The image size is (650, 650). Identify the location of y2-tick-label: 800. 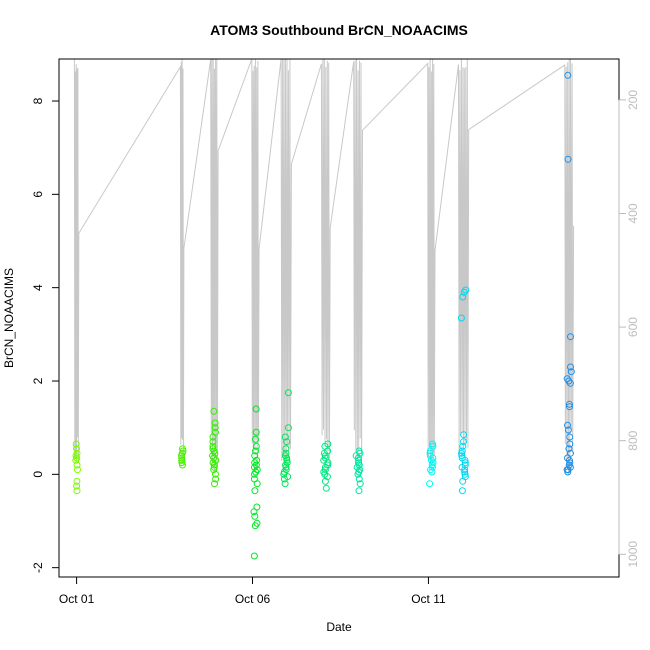
(633, 440).